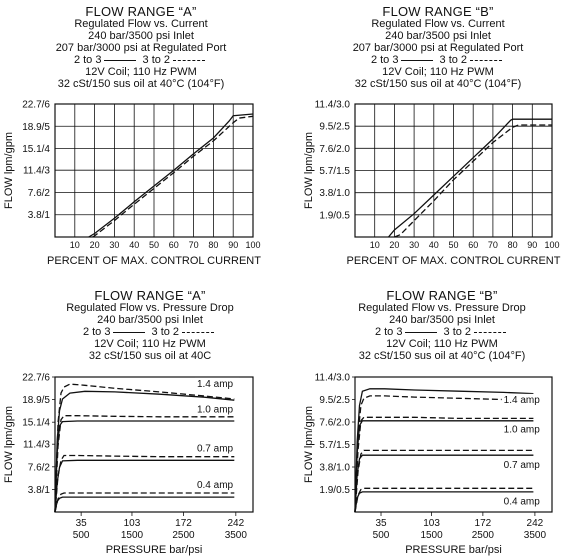 This screenshot has height=560, width=578. Describe the element at coordinates (334, 468) in the screenshot. I see `y-tick-label: 3.8/1.0` at that location.